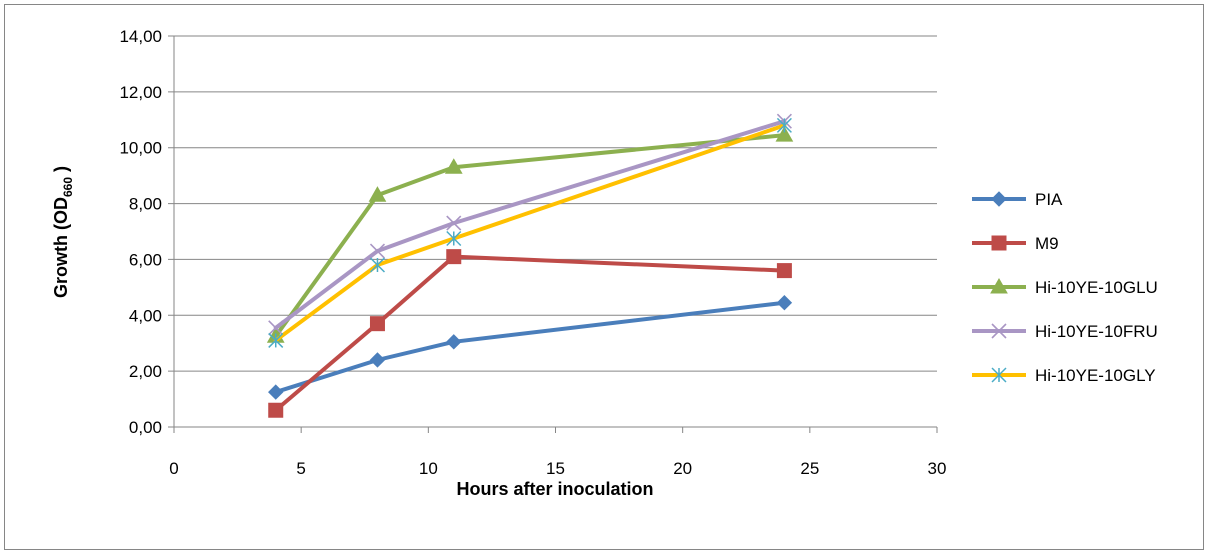 Image resolution: width=1212 pixels, height=557 pixels. What do you see at coordinates (1049, 199) in the screenshot?
I see `legend-label: PIA` at bounding box center [1049, 199].